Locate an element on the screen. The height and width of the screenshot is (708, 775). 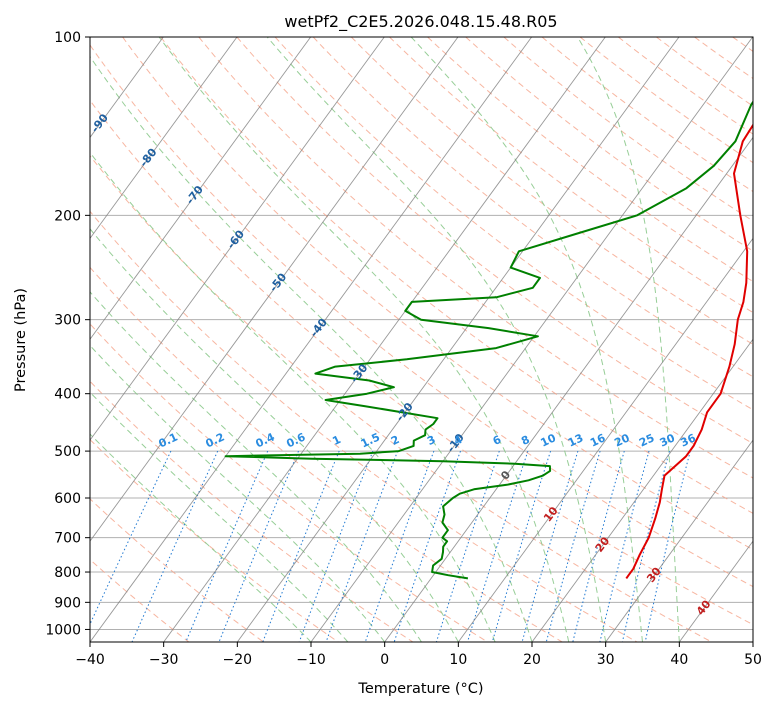
x-axis-title: Temperature (°C) is located at coordinates (420, 689).